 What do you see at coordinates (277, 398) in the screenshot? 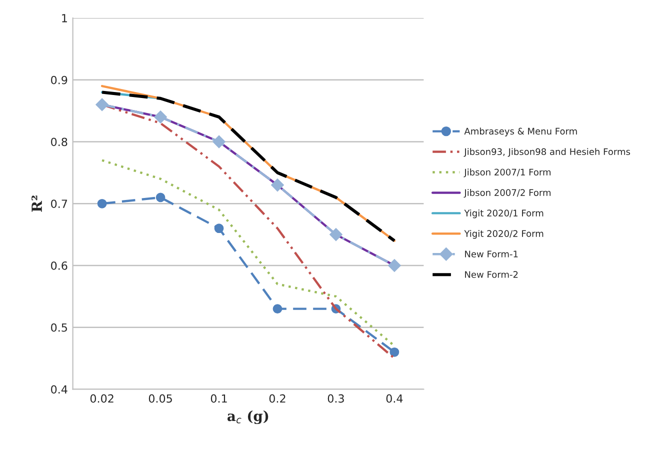
I see `x-tick-label: 0.2` at bounding box center [277, 398].